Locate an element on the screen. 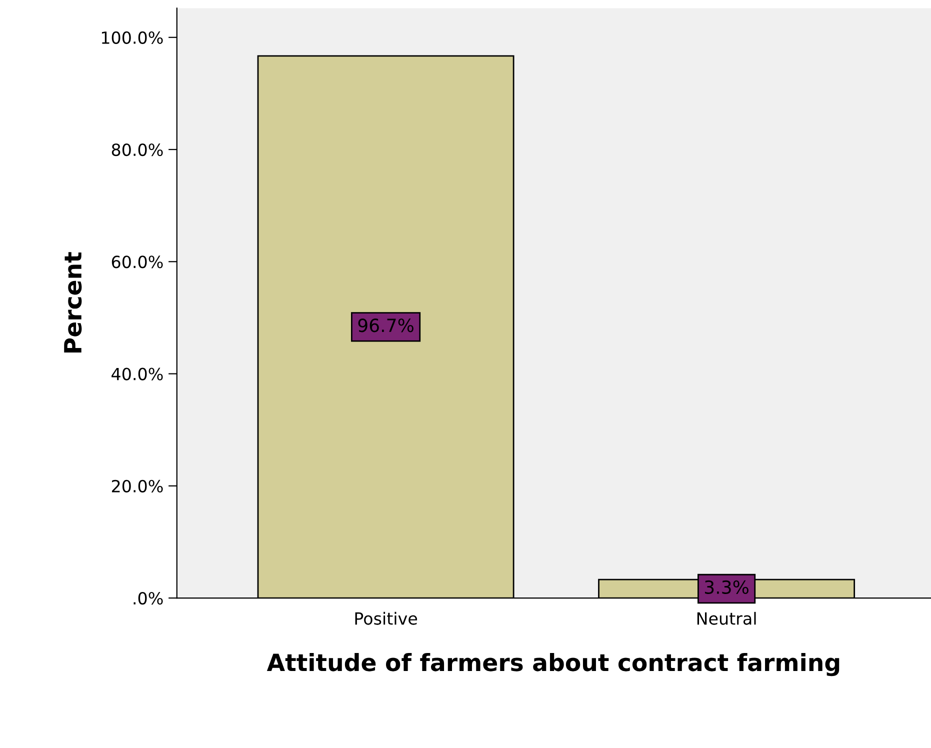 The height and width of the screenshot is (748, 931). data-label: 96.7% is located at coordinates (386, 325).